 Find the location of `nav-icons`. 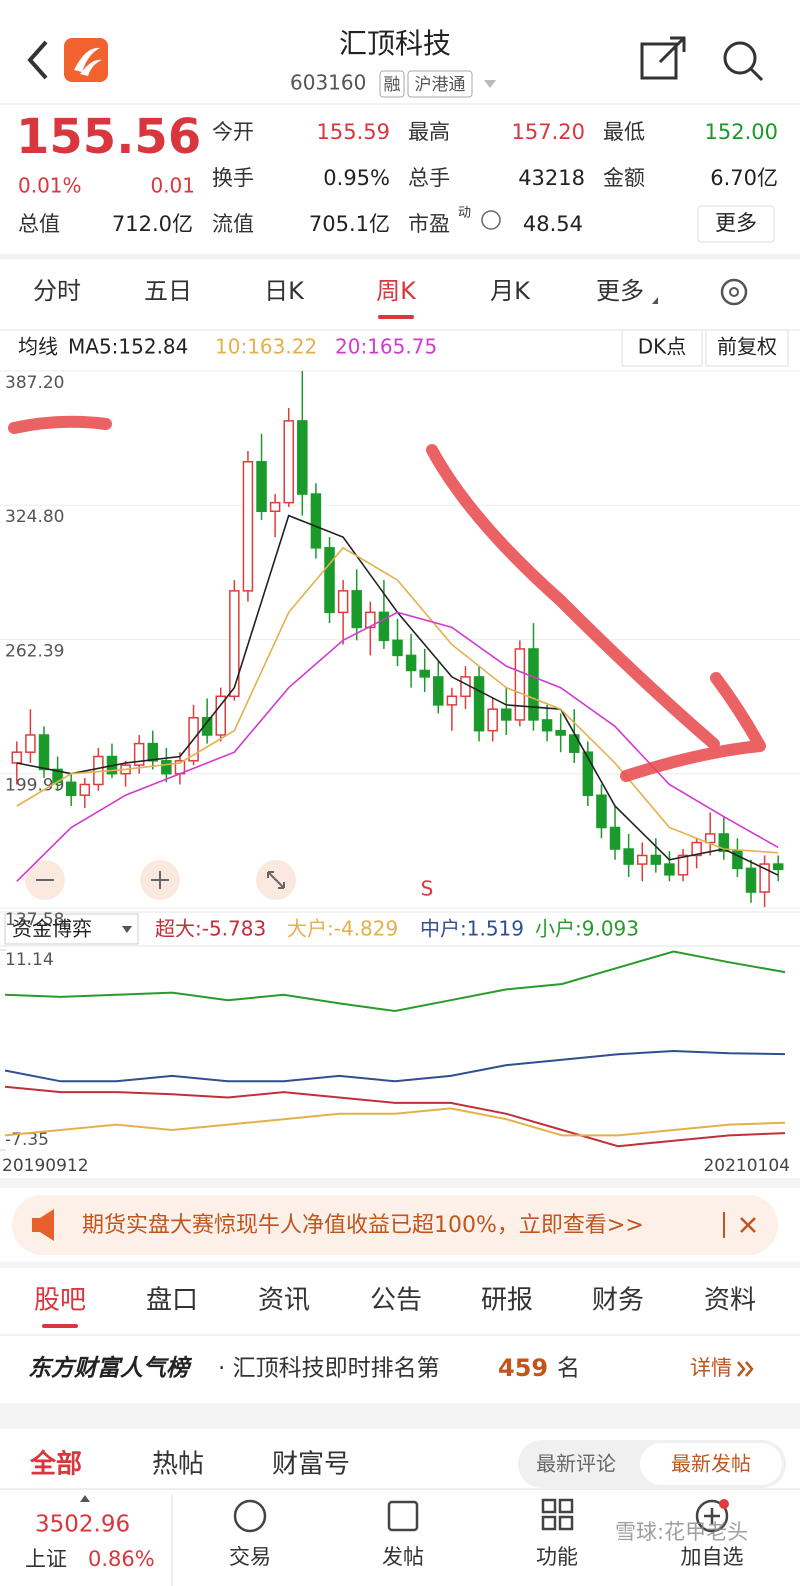

nav-icons is located at coordinates (481, 1515).